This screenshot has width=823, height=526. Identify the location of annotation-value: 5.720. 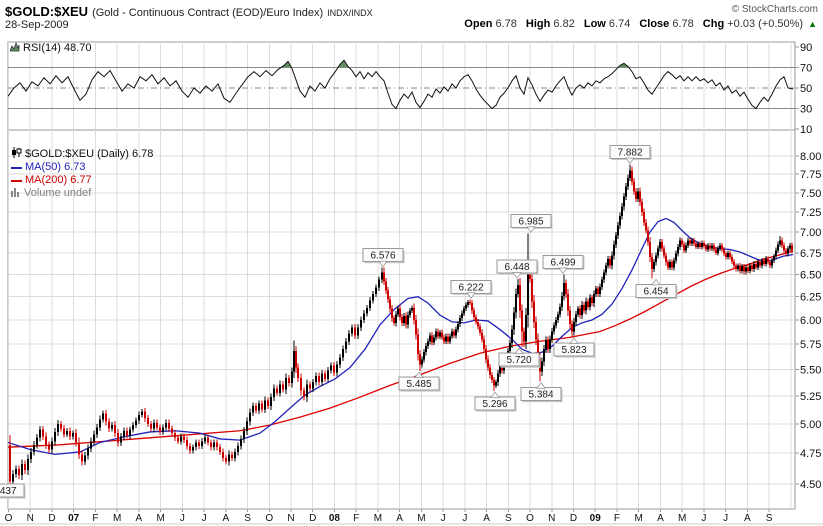
(518, 360).